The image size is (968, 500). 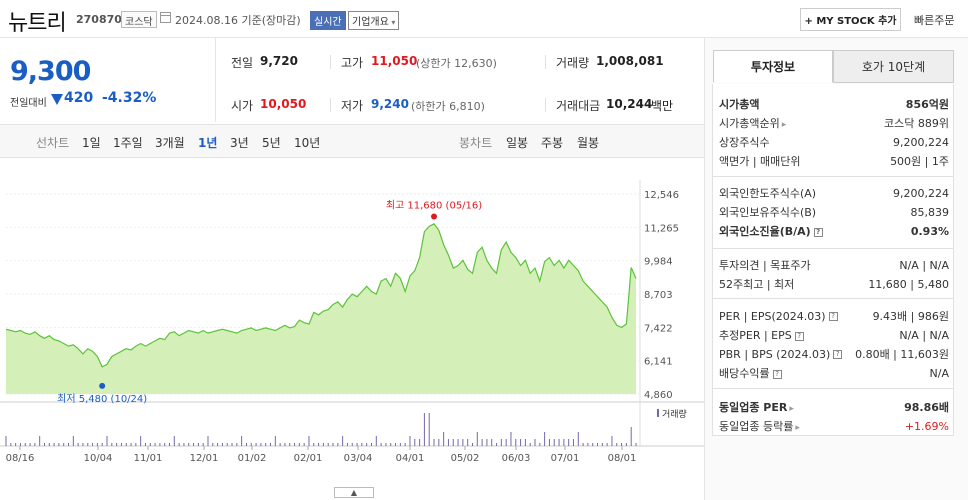 I want to click on period-10y: 10년, so click(x=307, y=143).